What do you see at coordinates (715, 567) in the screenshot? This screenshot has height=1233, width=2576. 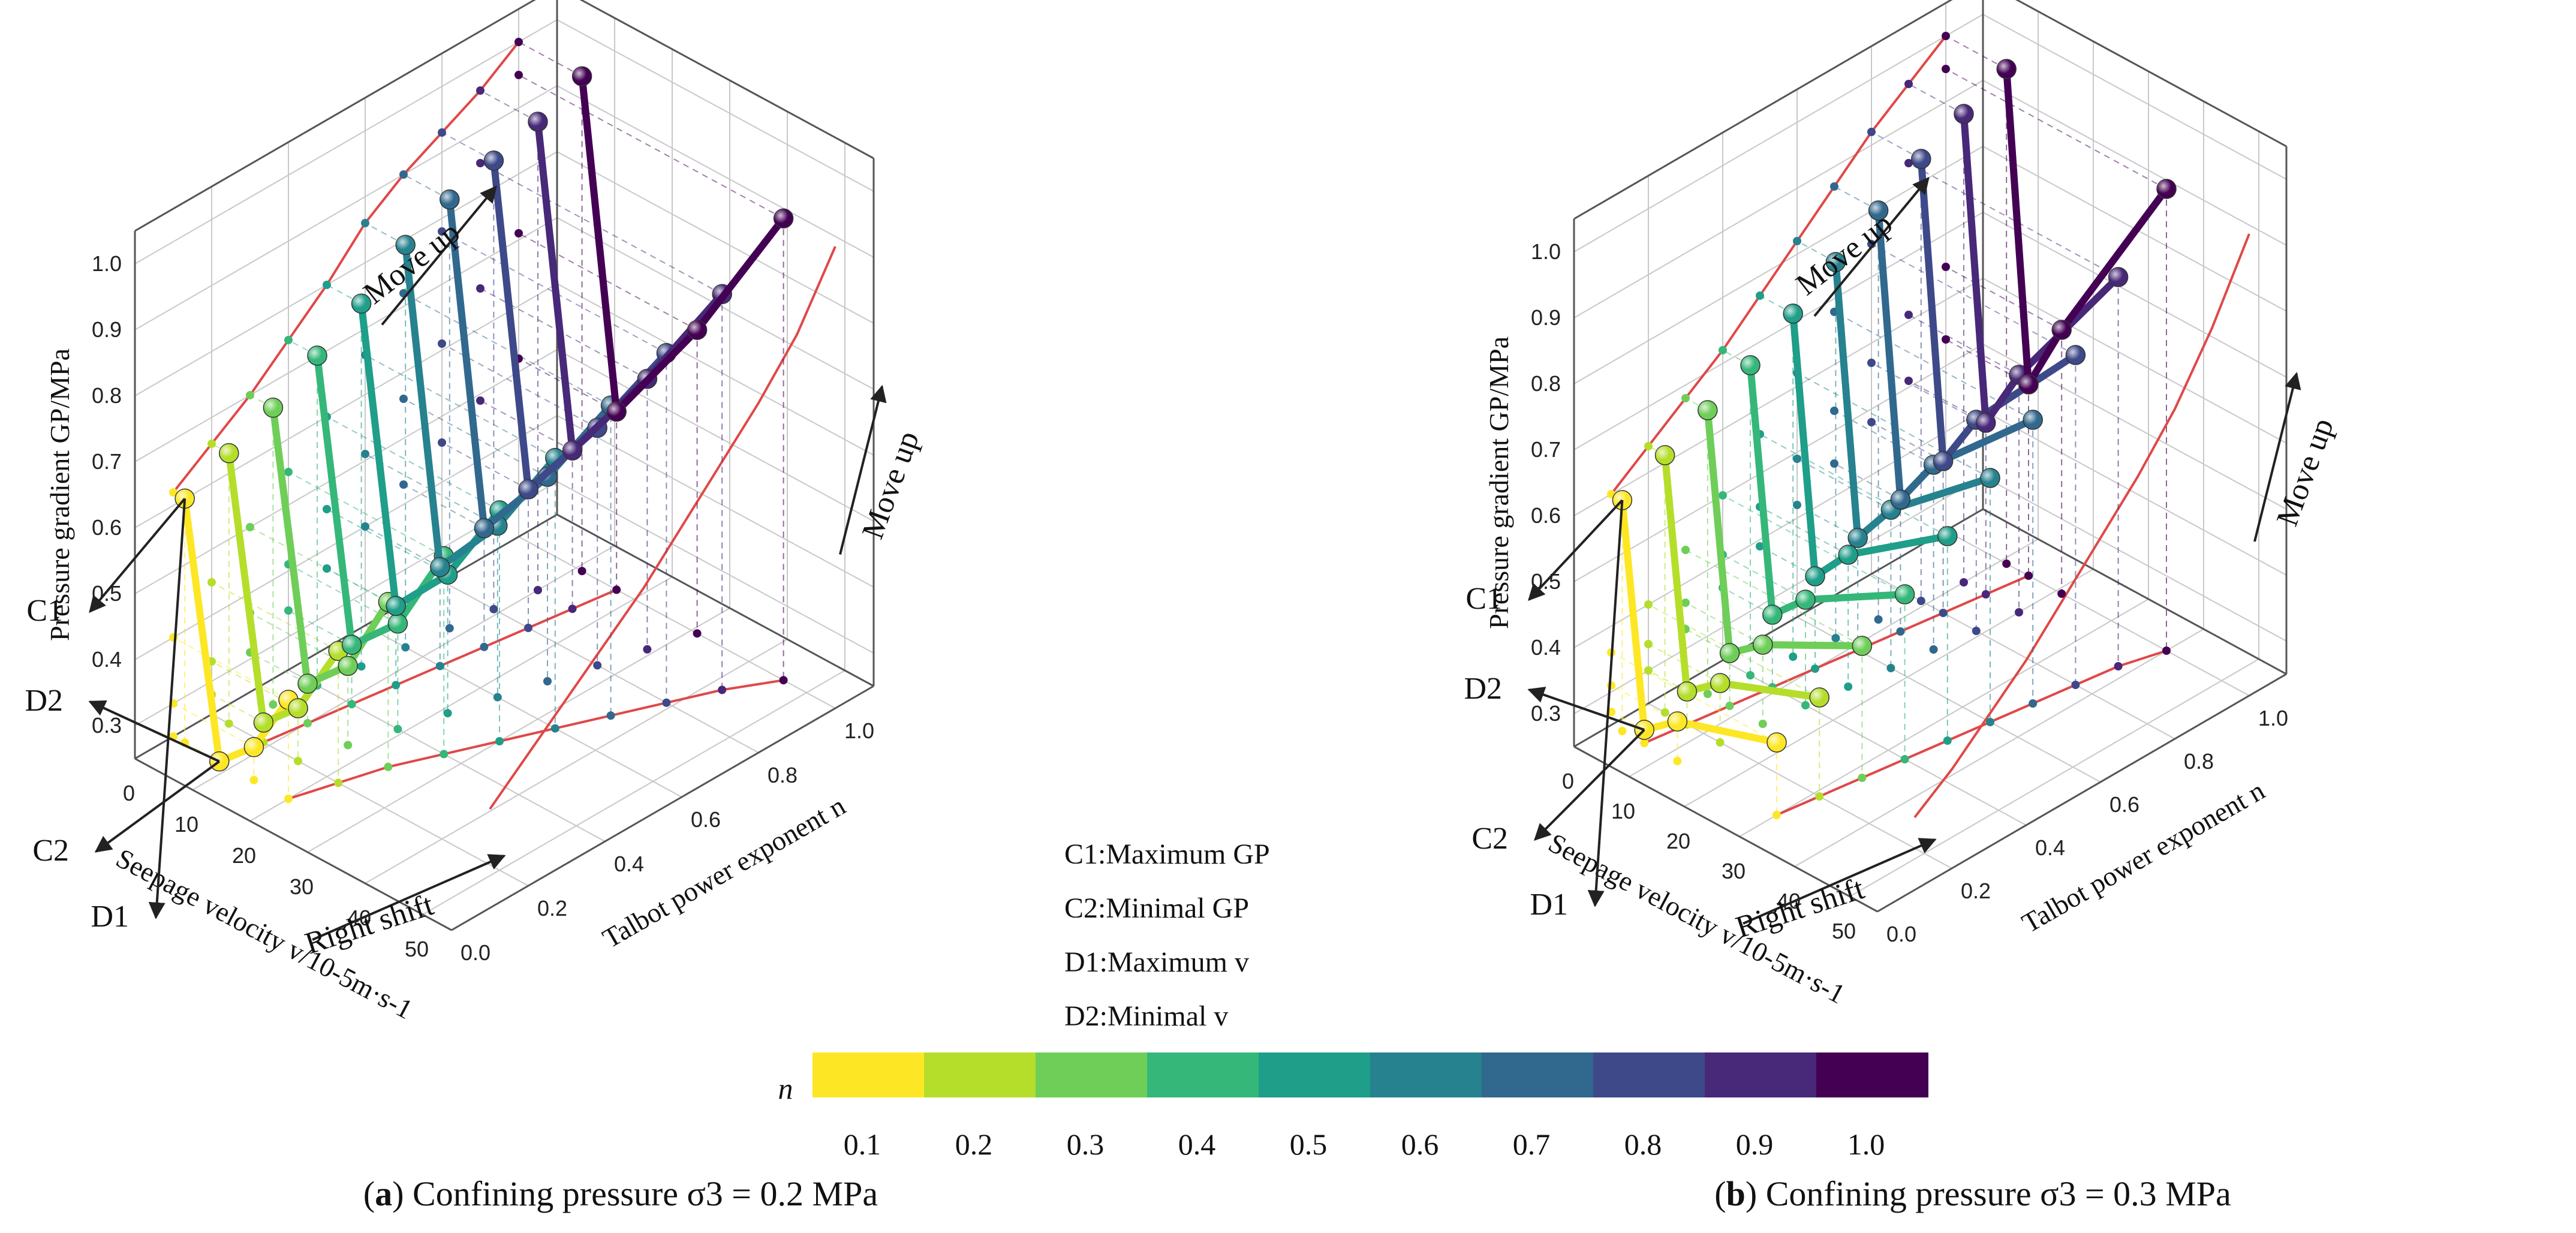 I see `backwall-gridline` at bounding box center [715, 567].